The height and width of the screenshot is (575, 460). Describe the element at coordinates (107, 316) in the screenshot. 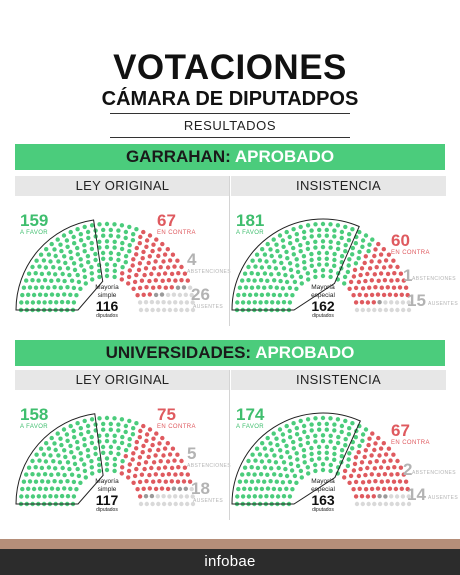

I see `majority-unit: diputados` at that location.